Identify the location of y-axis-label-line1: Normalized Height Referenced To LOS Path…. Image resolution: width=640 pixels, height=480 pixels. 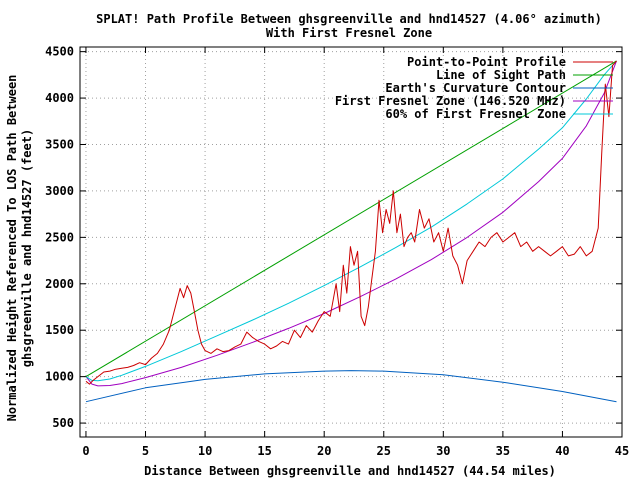
(12, 248).